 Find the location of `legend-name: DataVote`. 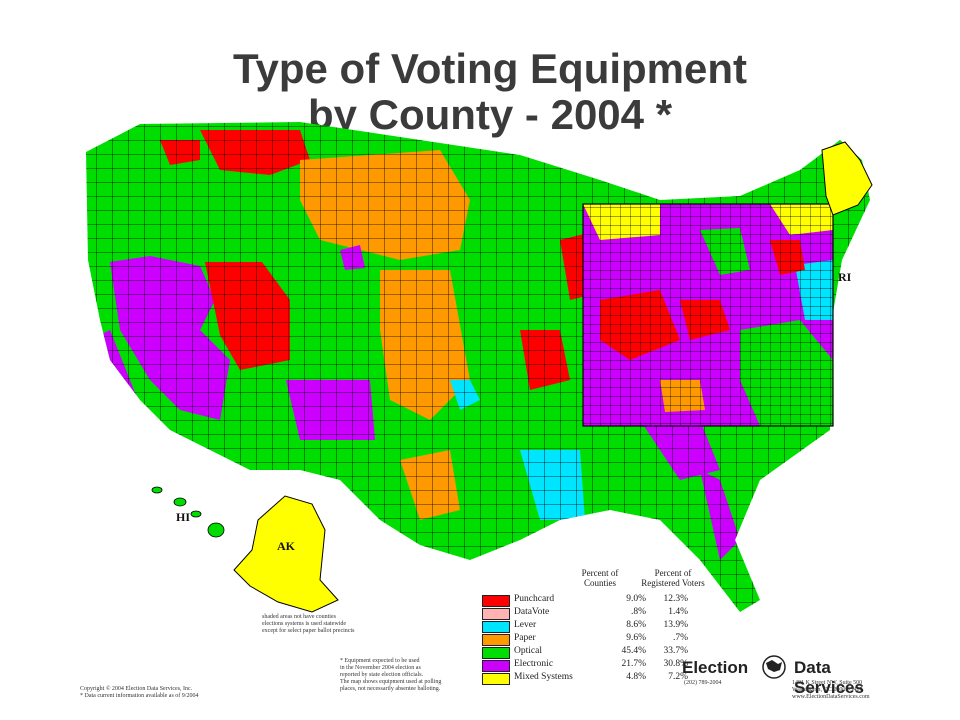

legend-name: DataVote is located at coordinates (532, 612).